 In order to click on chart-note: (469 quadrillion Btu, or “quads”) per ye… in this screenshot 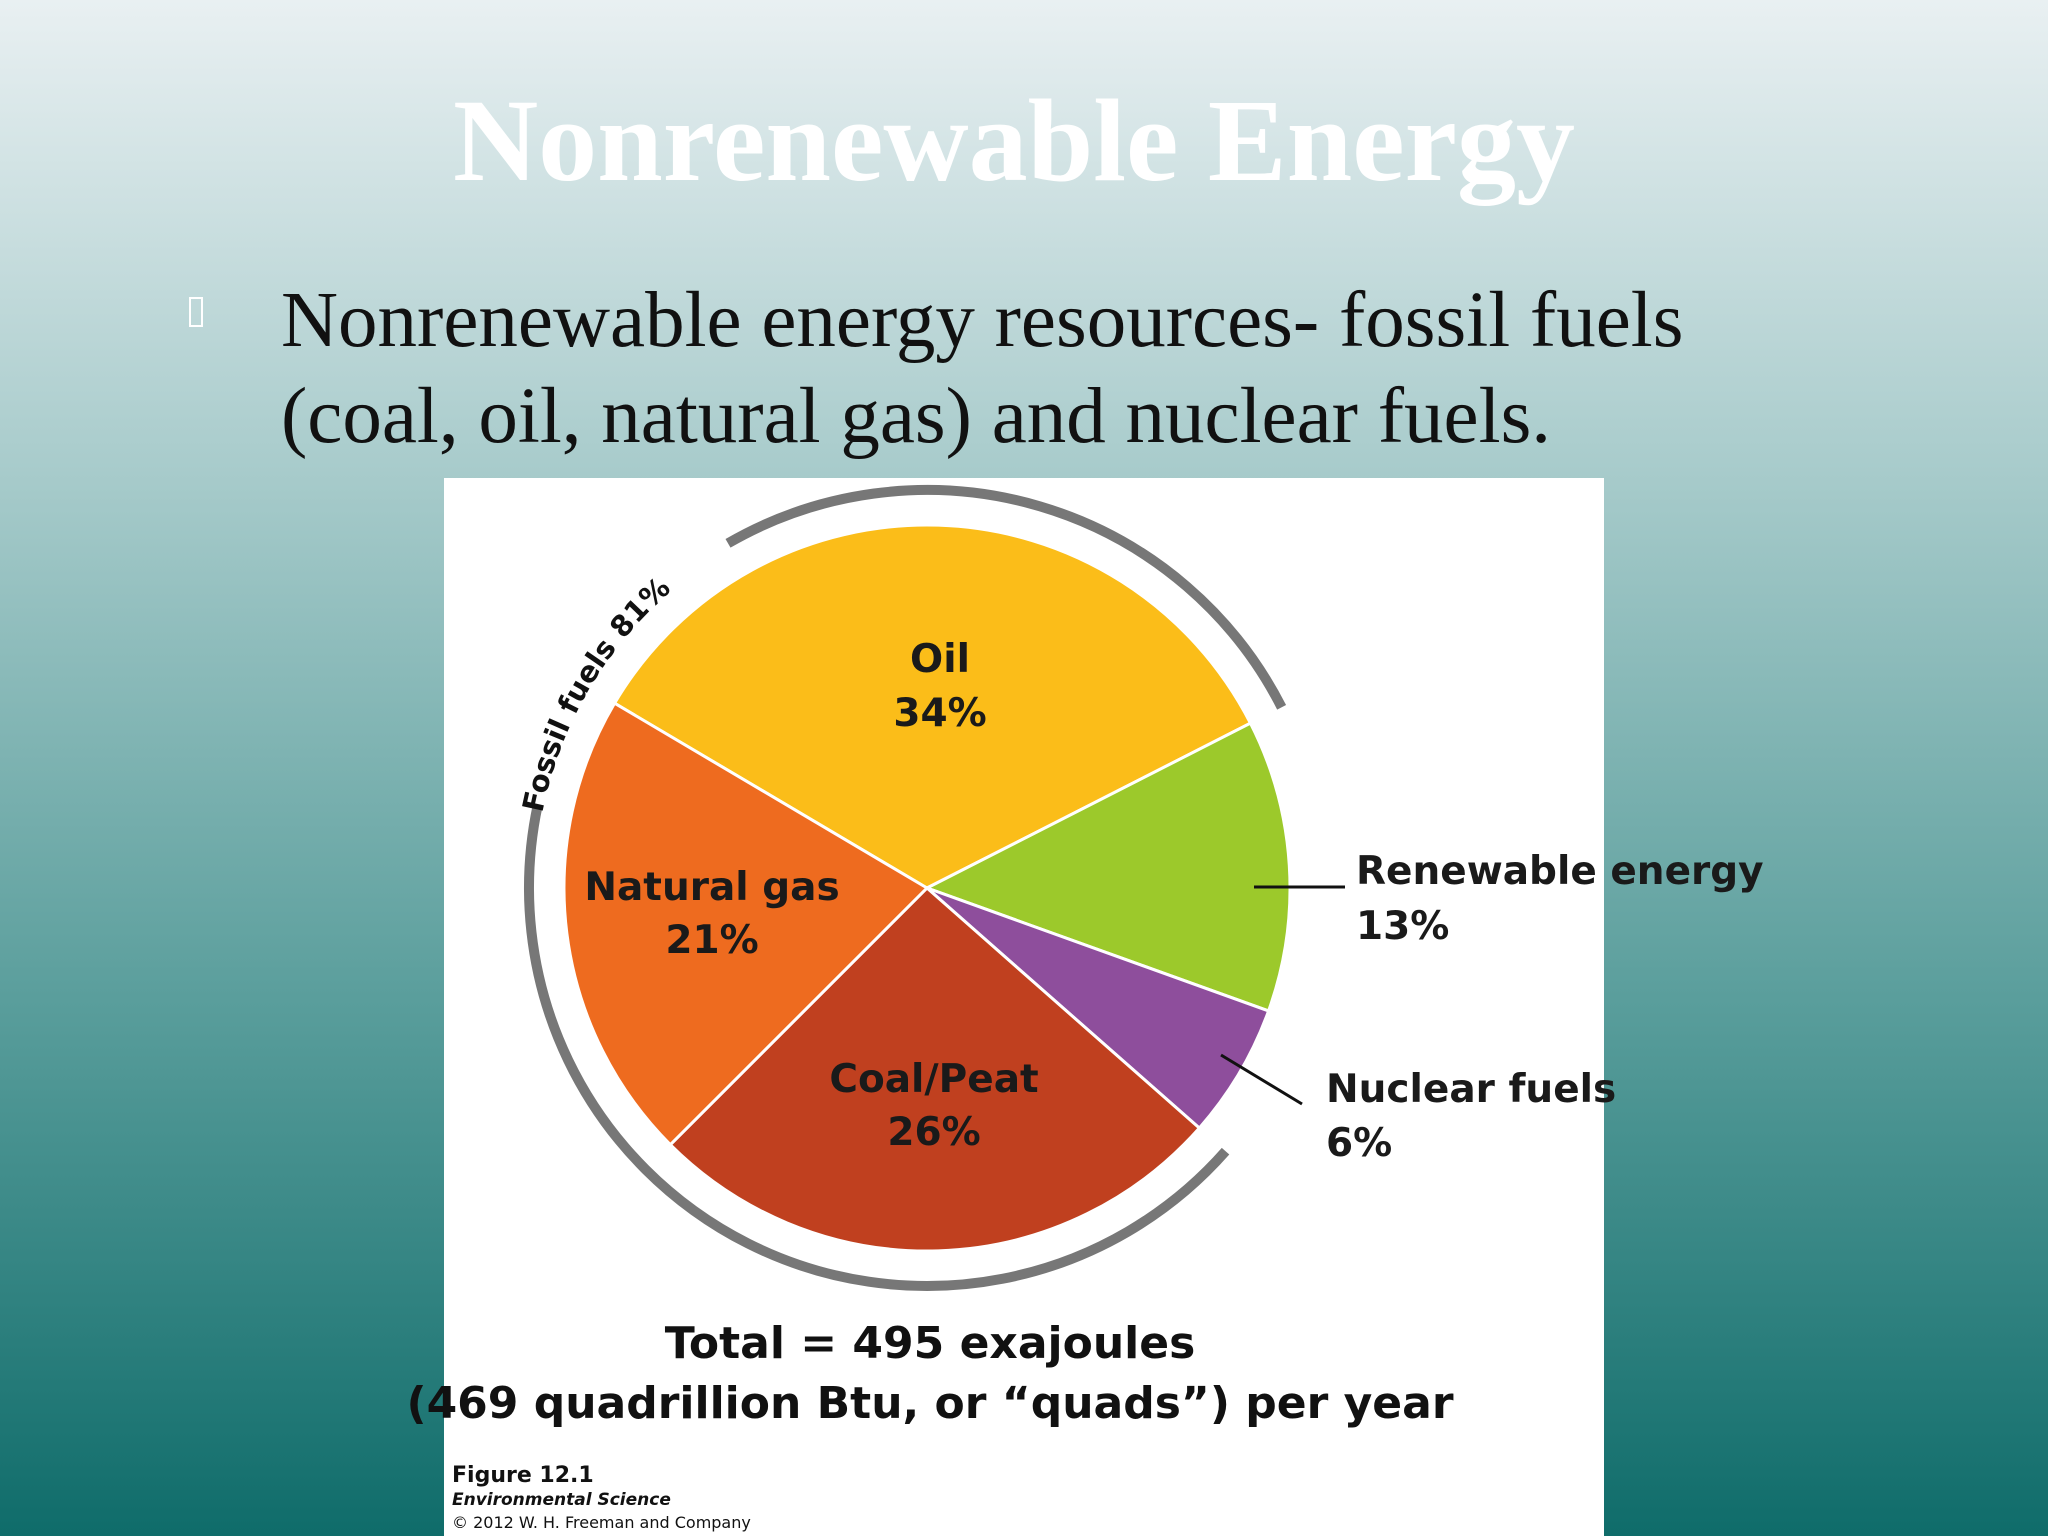, I will do `click(929, 1403)`.